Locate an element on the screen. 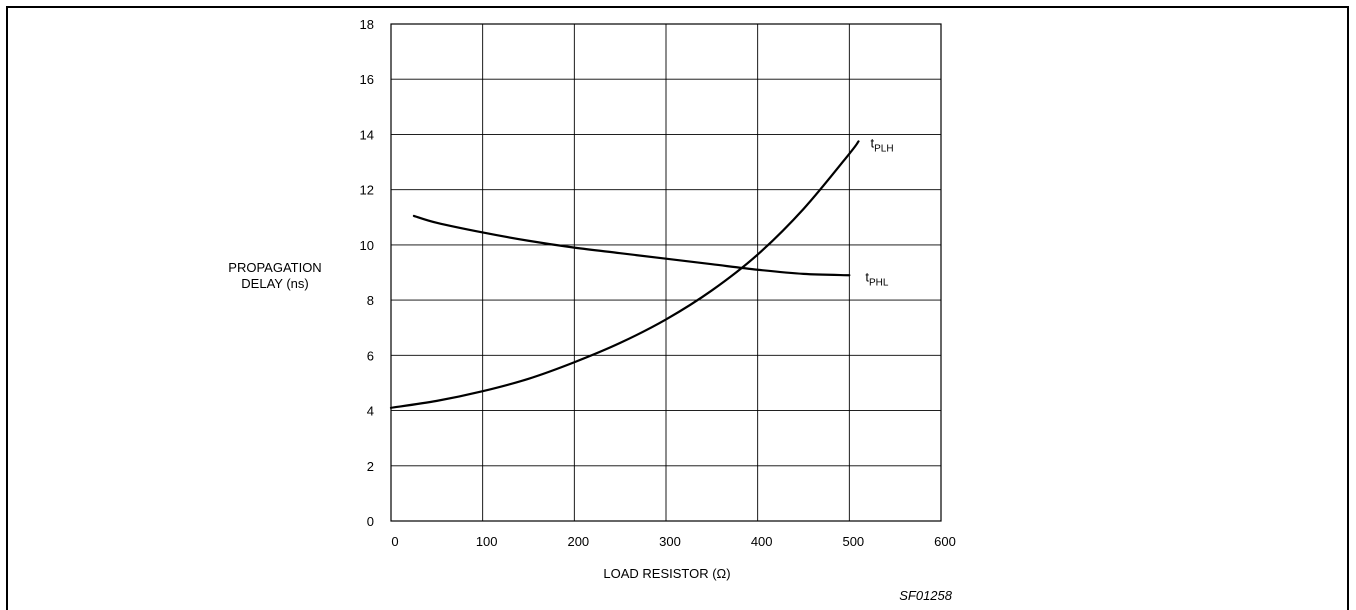  y-tick-labels: 0 2 4 6 8 10 12 14 16 18 is located at coordinates (367, 273).